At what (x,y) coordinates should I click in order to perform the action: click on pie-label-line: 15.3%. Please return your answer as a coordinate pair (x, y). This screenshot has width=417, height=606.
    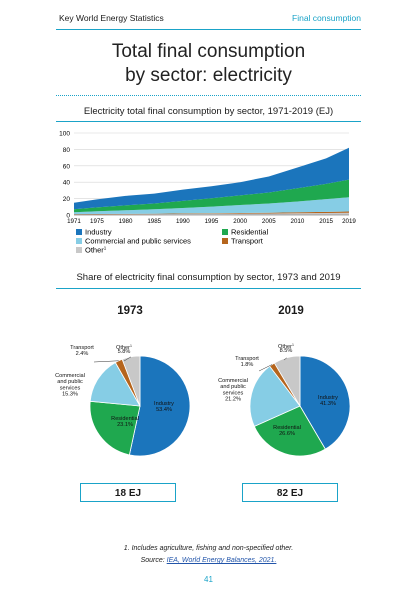
    Looking at the image, I should click on (70, 395).